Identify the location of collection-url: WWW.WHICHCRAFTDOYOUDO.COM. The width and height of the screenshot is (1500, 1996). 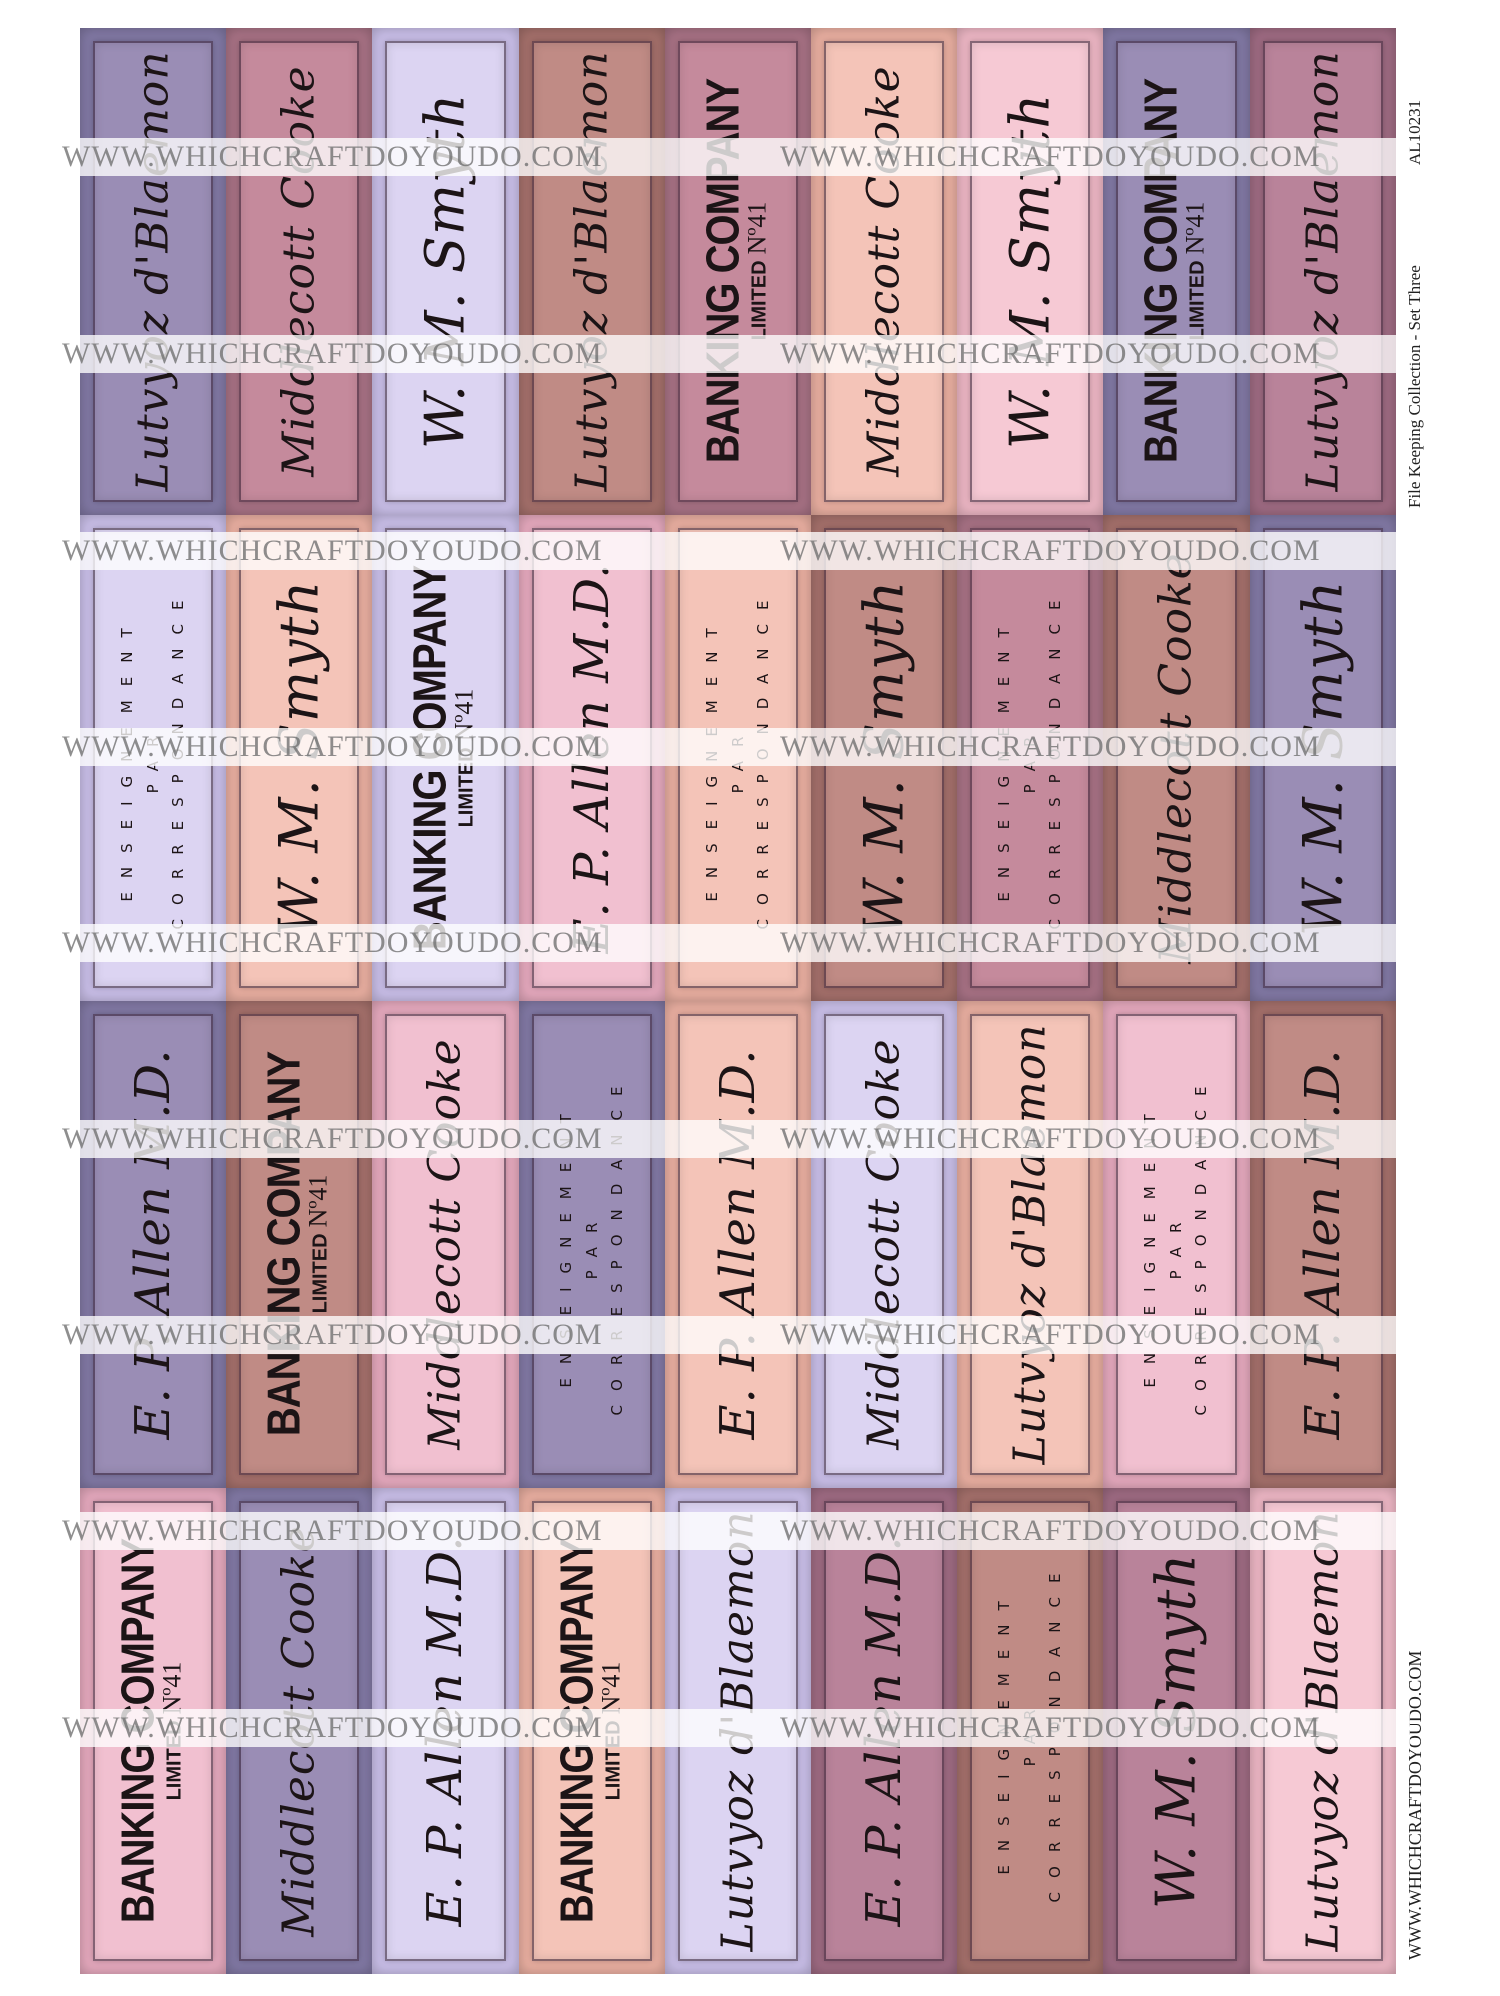
(1415, 1805).